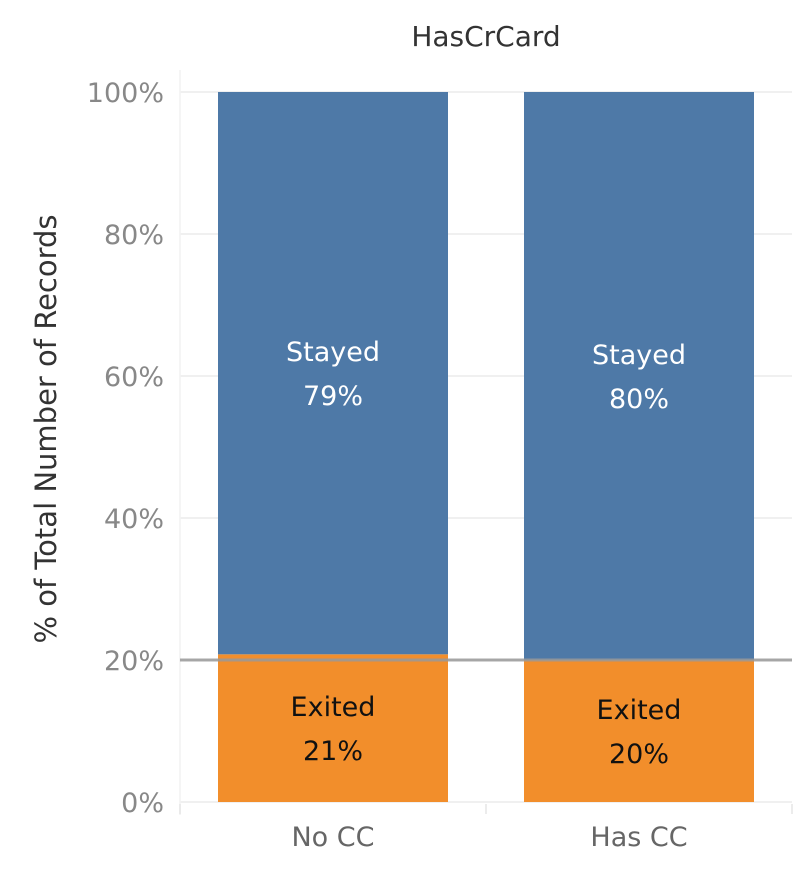  Describe the element at coordinates (485, 36) in the screenshot. I see `chart-title: HasCrCard` at that location.